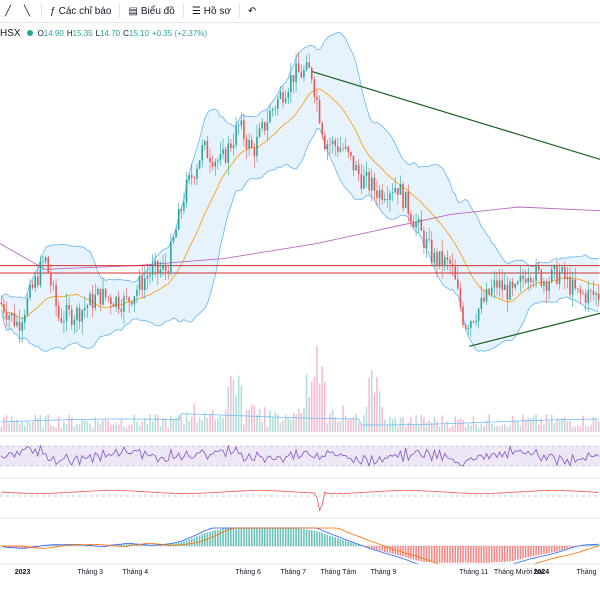 The image size is (600, 600). What do you see at coordinates (80, 11) in the screenshot?
I see `indicators-button: ƒ Các chỉ báo` at bounding box center [80, 11].